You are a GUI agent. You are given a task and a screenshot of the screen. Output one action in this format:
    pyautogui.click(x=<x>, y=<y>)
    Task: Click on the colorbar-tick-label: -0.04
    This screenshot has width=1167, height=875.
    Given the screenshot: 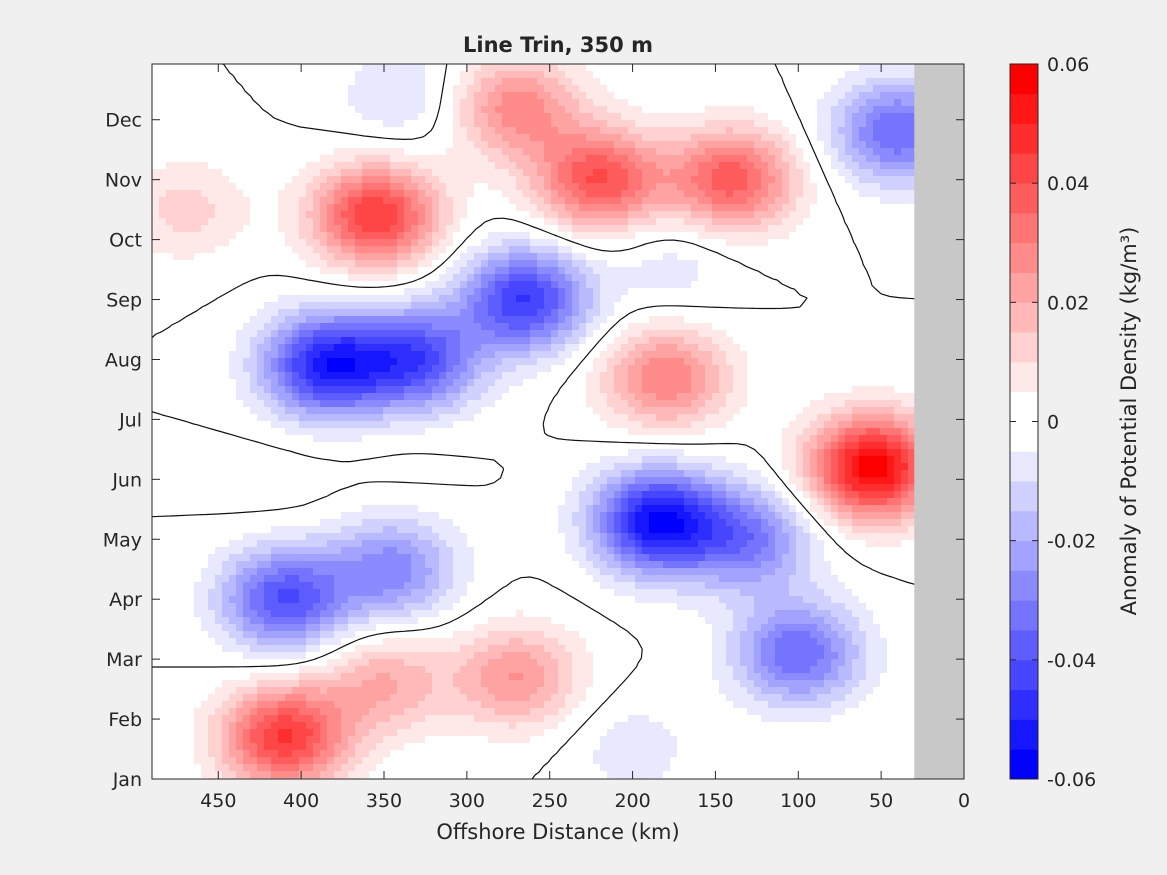 What is the action you would take?
    pyautogui.click(x=1071, y=661)
    